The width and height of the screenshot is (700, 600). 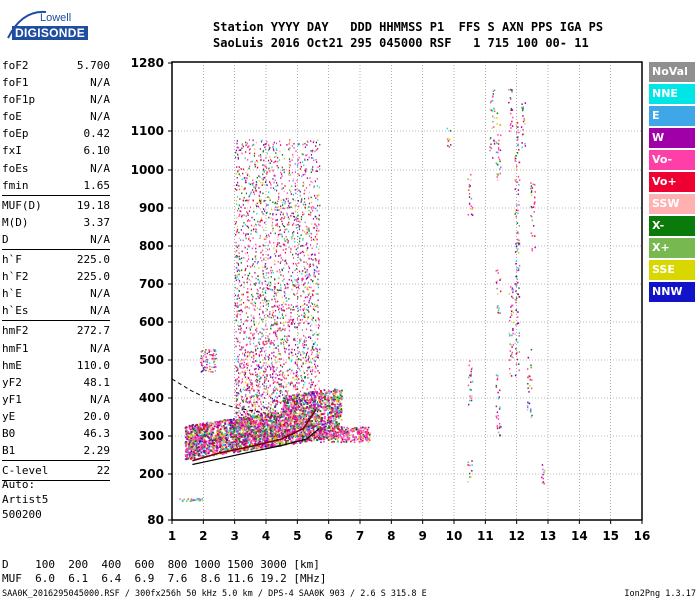 I want to click on param-label: fmin, so click(x=15, y=185).